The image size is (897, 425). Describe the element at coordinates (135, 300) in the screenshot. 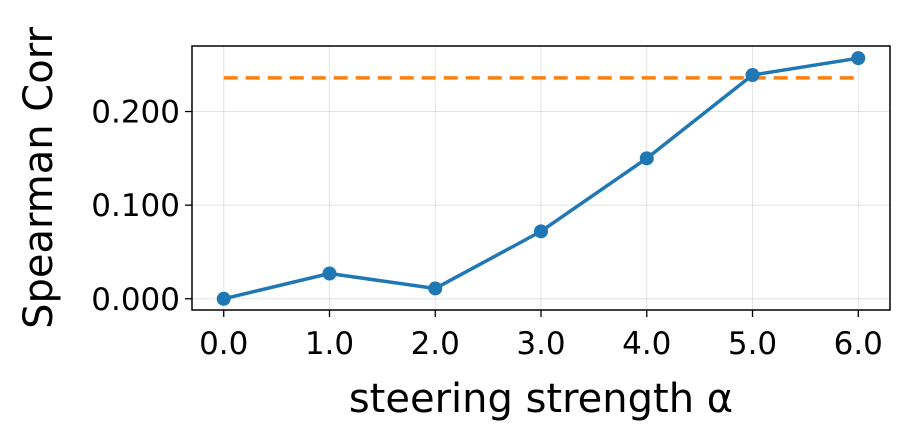

I see `y-tick-label: 0.000` at that location.